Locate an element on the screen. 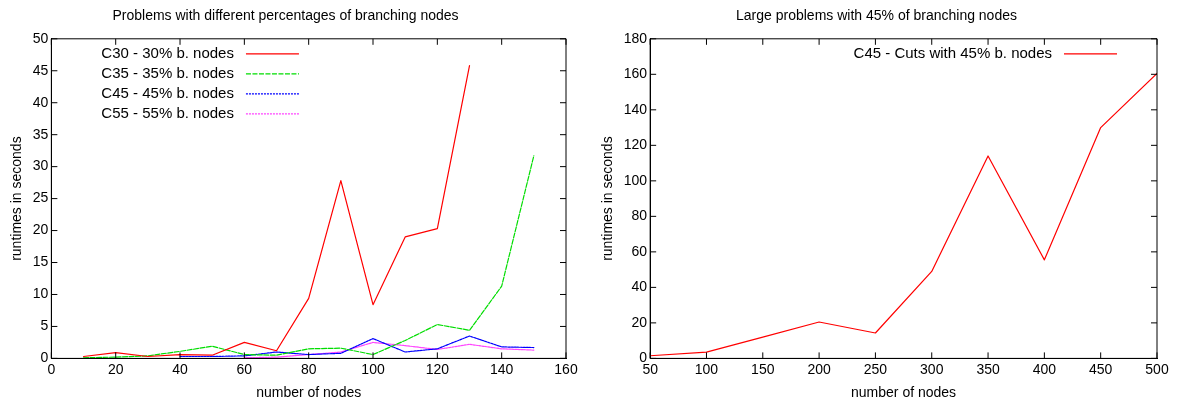 The image size is (1183, 406). y-tick-label: 100 is located at coordinates (635, 179).